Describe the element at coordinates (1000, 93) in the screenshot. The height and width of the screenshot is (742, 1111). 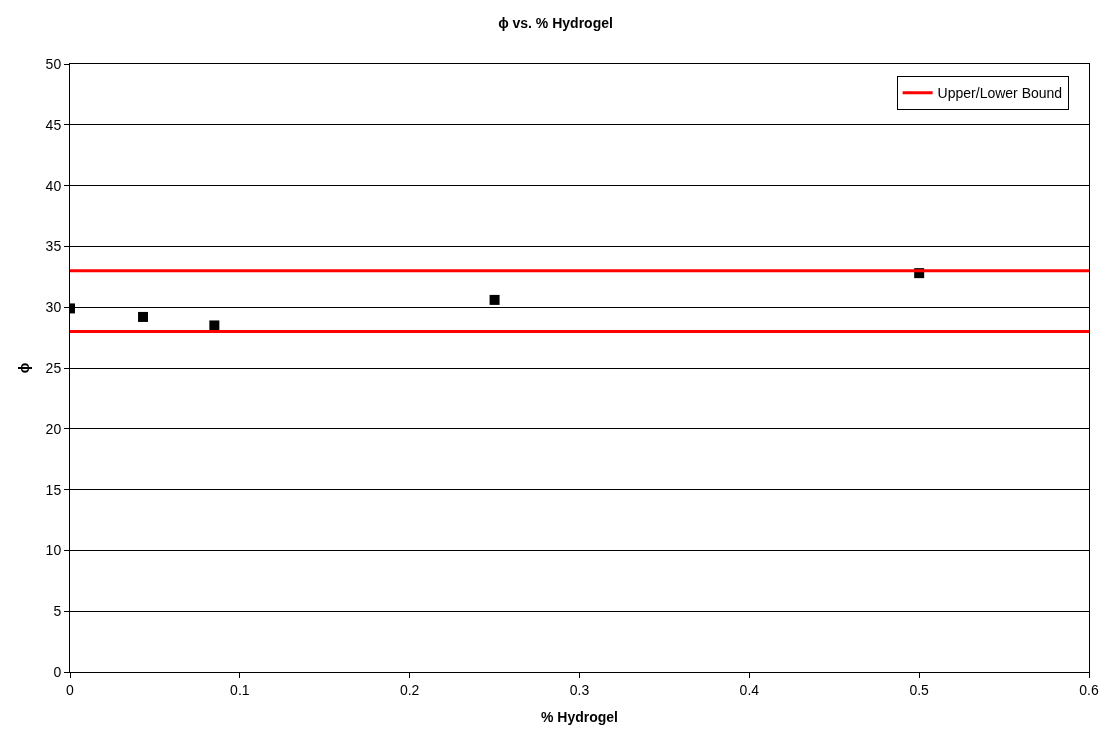
I see `legend-label: Upper/Lower Bound` at that location.